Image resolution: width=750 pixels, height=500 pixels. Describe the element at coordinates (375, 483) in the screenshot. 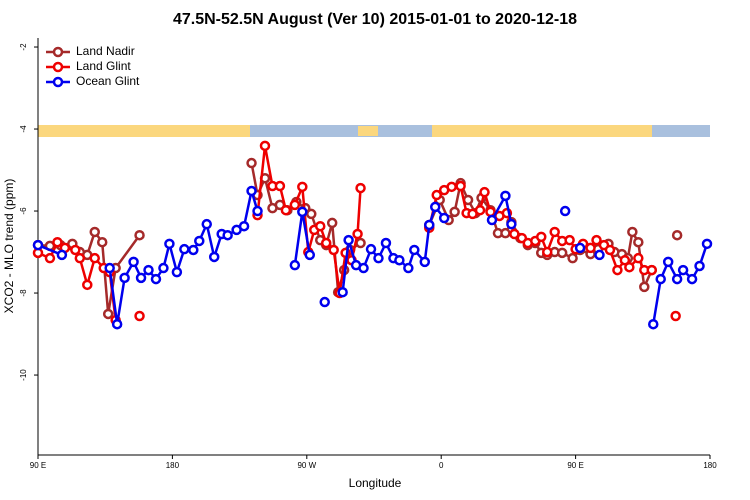

I see `x-axis-label: Longitude` at that location.